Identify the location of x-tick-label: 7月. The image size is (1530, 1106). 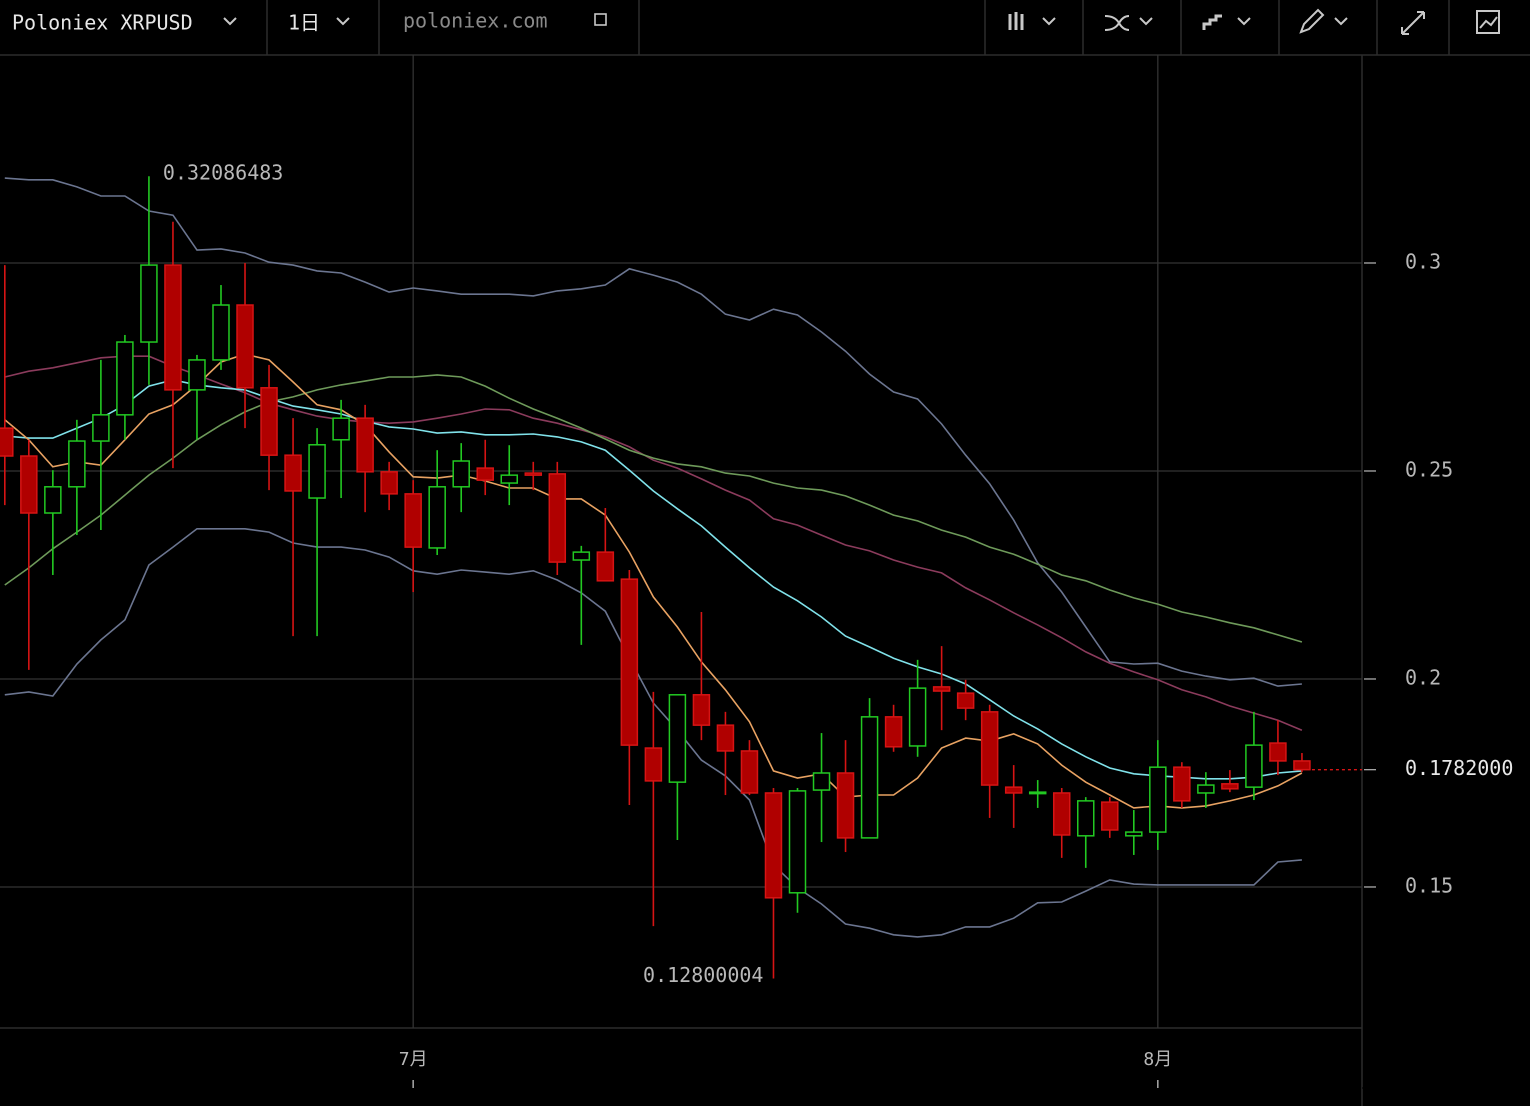
(413, 1059).